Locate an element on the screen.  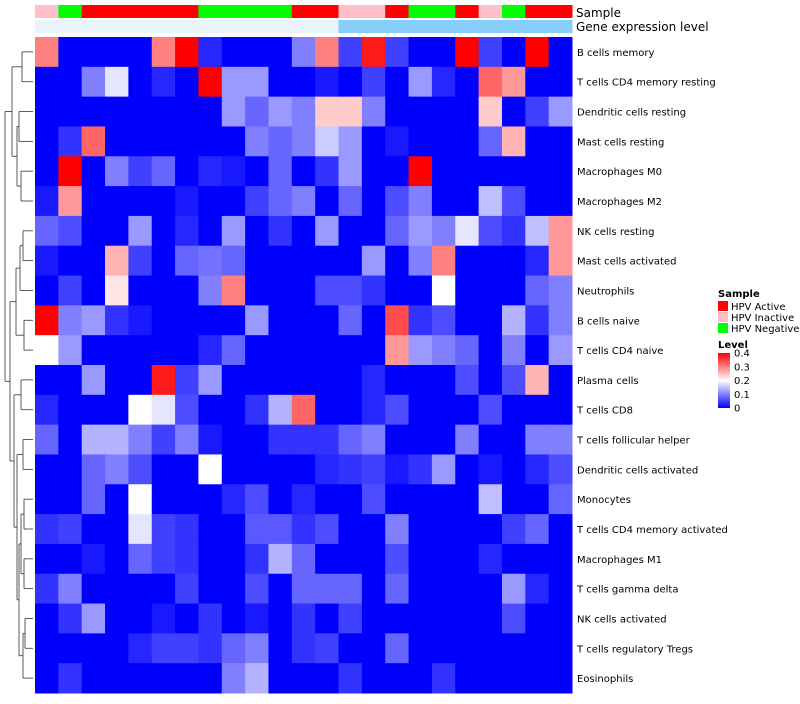
row-label: B cells memory is located at coordinates (615, 53).